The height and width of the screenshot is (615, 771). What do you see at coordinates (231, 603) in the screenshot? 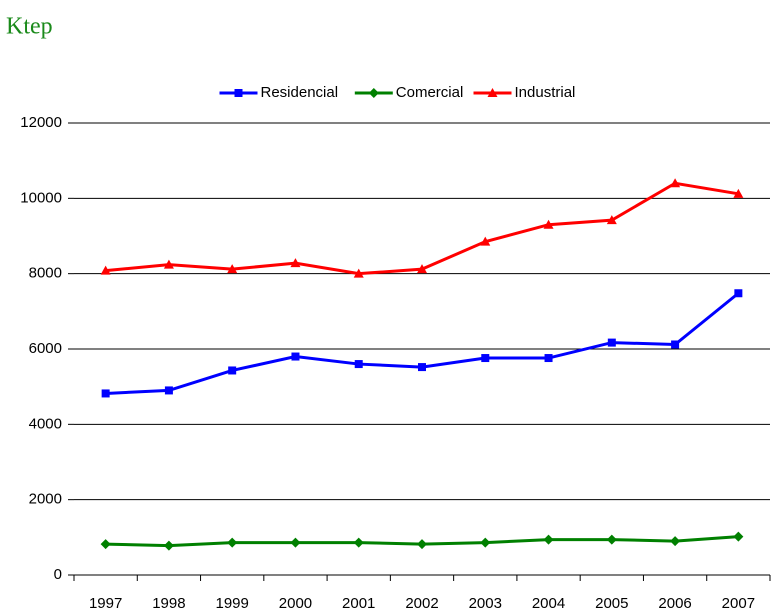
I see `x-tick-label: 1999` at bounding box center [231, 603].